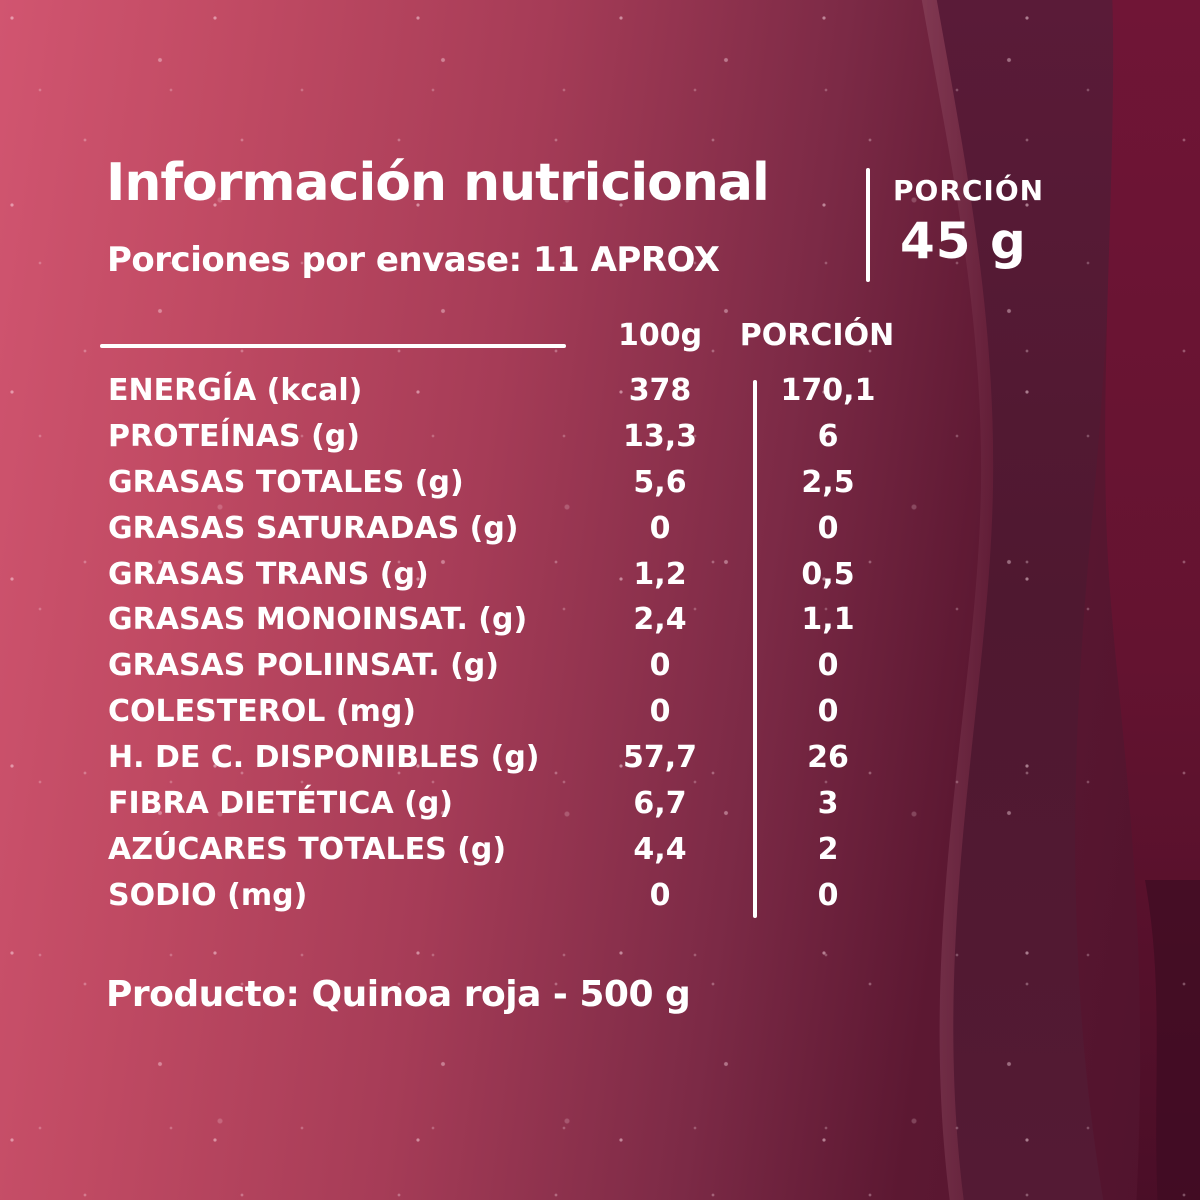 This screenshot has height=1200, width=1200. What do you see at coordinates (508, 666) in the screenshot?
I see `table-row: GRASAS POLIINSAT. (g) 0 0` at bounding box center [508, 666].